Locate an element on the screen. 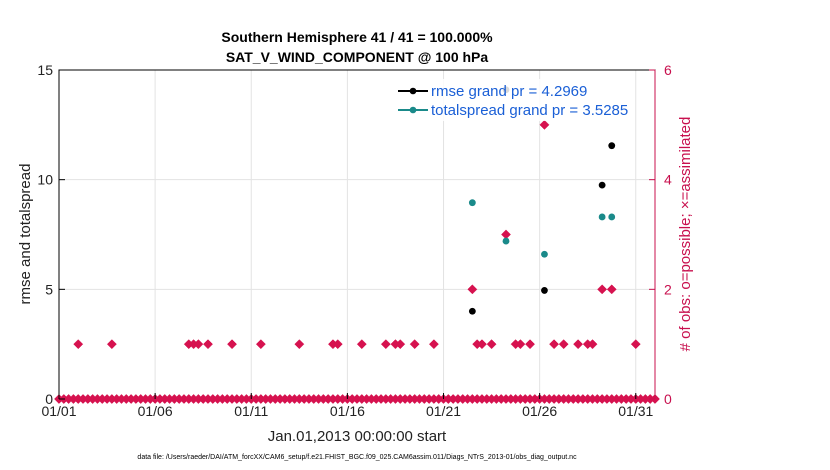  chart-subtitle: SAT_V_WIND_COMPONENT @ 100 hPa is located at coordinates (357, 57).